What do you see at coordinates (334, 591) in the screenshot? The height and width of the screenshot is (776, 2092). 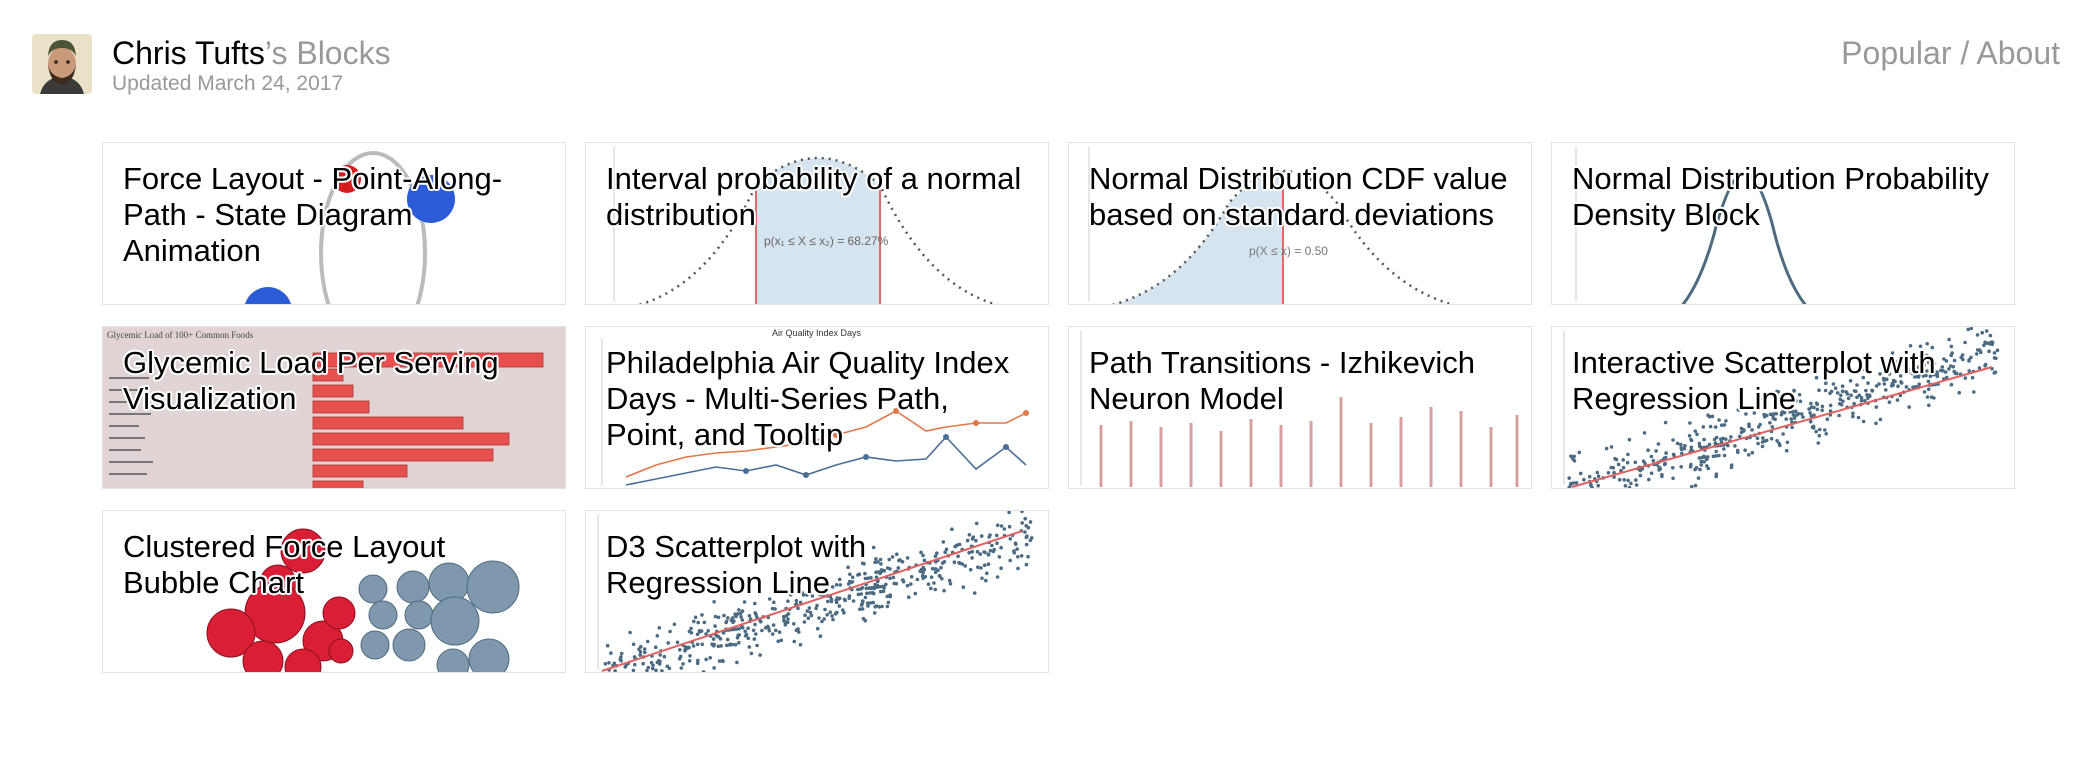 I see `block-card-clustered-bubble: Clustered Force Layout Bubble Chart` at bounding box center [334, 591].